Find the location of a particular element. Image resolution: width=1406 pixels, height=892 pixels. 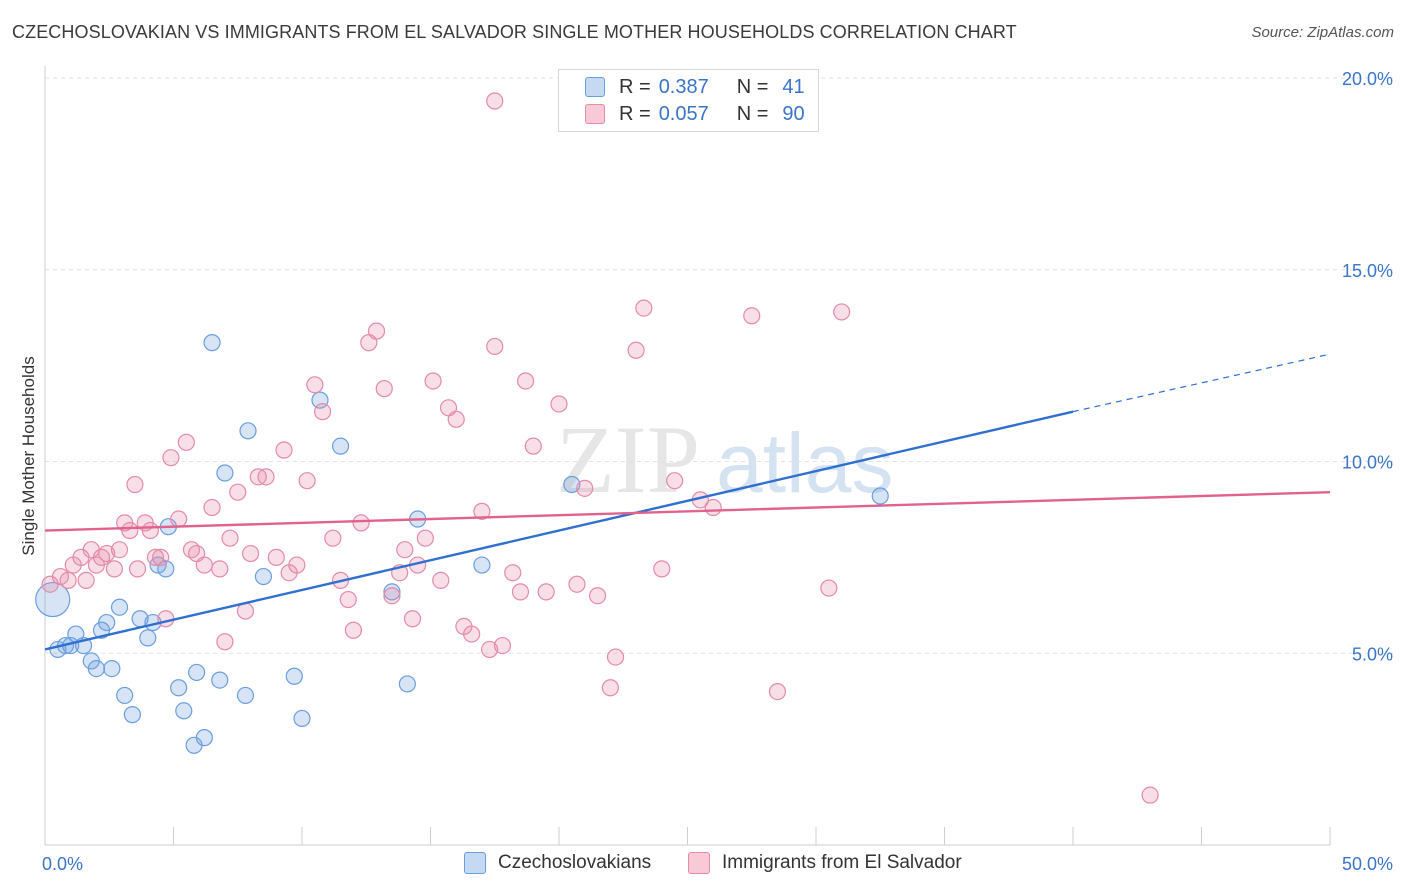

chart-source: Source: ZipAtlas.com is located at coordinates (1322, 32).